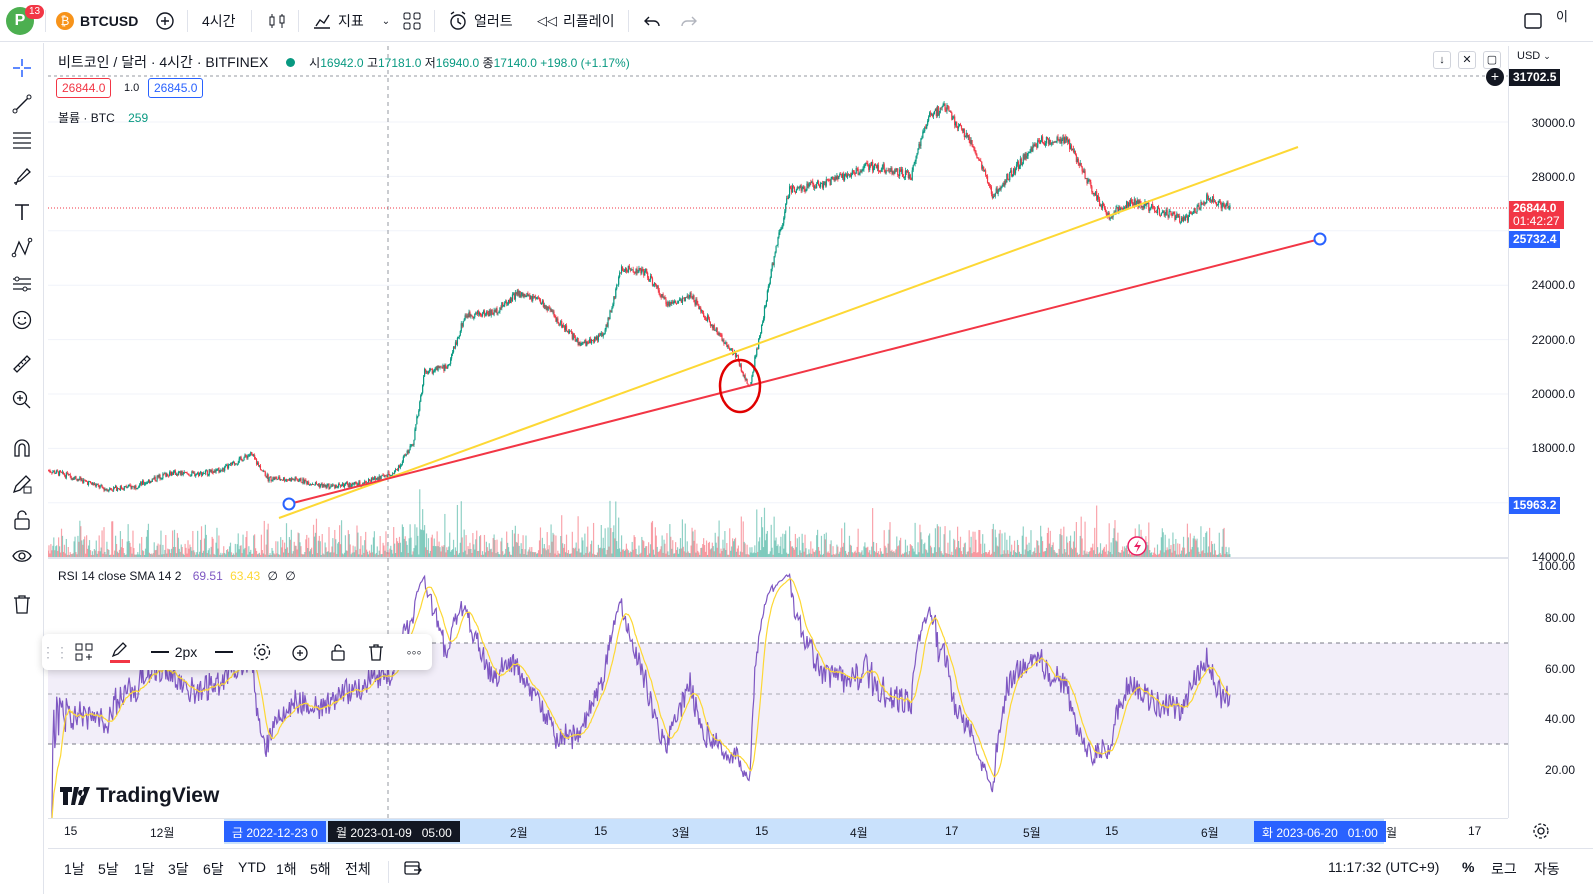 The image size is (1593, 894). I want to click on compare-symbol-button, so click(165, 21).